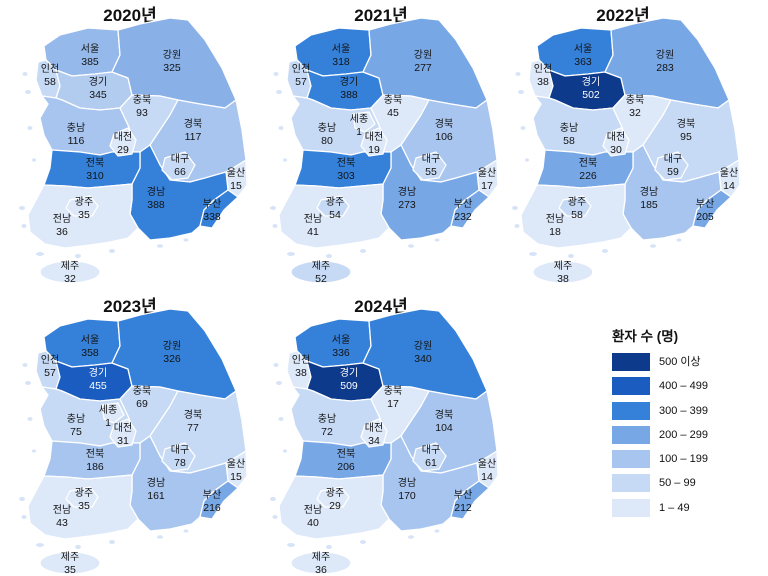 The width and height of the screenshot is (768, 576). What do you see at coordinates (631, 410) in the screenshot?
I see `legend-swatch` at bounding box center [631, 410].